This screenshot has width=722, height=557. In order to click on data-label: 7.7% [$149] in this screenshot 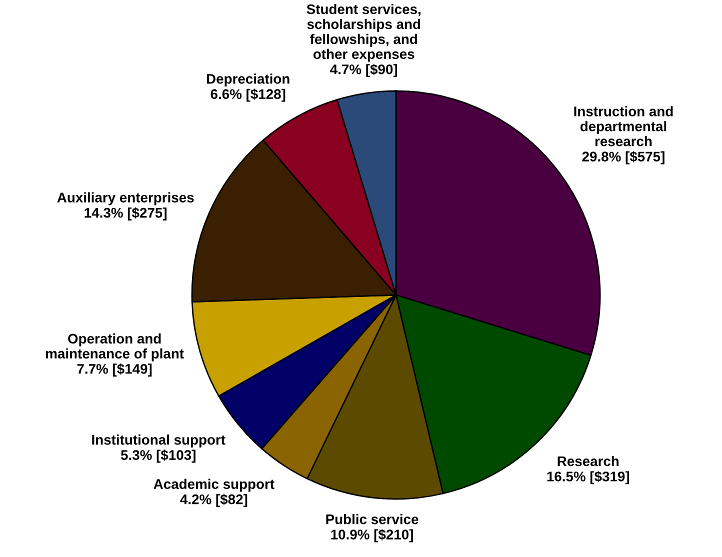, I will do `click(114, 370)`.